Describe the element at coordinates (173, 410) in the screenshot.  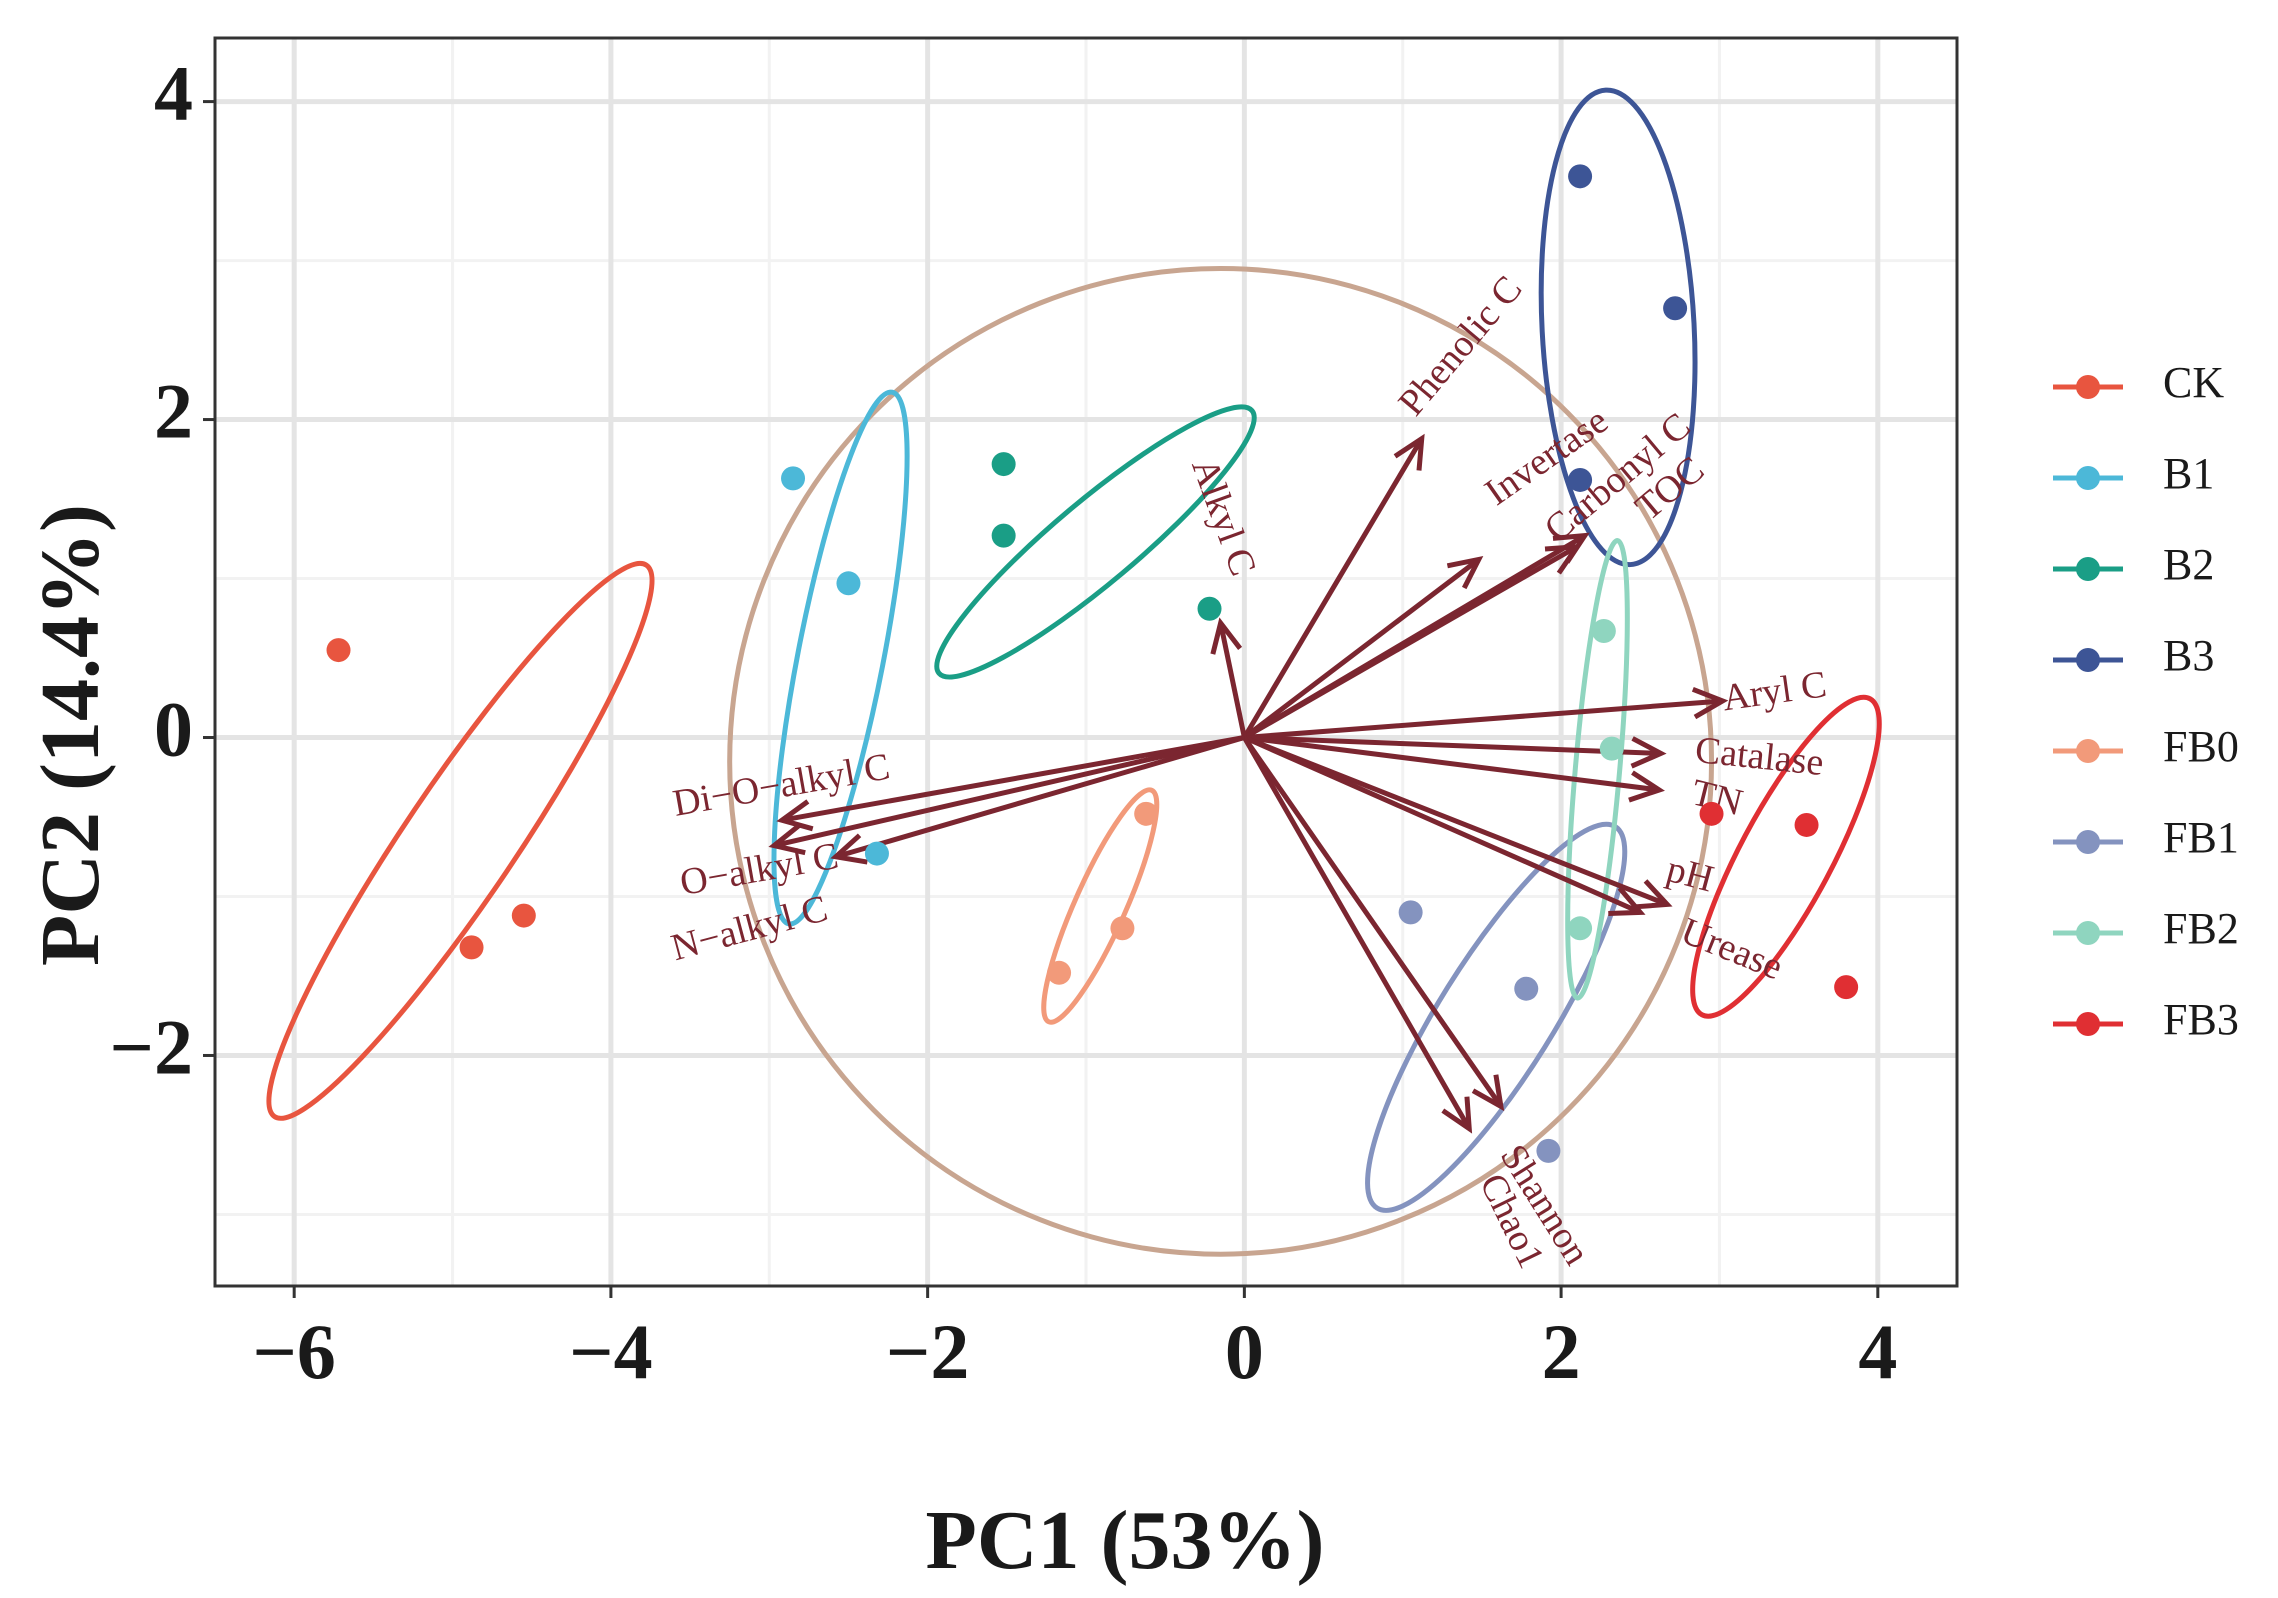
I see `y-tick-label: 2` at that location.